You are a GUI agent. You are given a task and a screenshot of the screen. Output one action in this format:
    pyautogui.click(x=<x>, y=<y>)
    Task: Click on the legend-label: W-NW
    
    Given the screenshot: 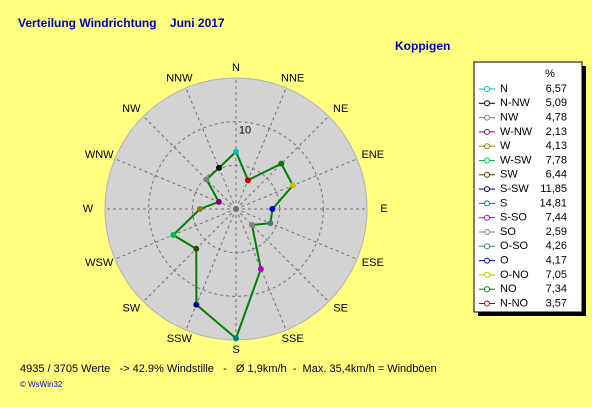 What is the action you would take?
    pyautogui.click(x=516, y=132)
    